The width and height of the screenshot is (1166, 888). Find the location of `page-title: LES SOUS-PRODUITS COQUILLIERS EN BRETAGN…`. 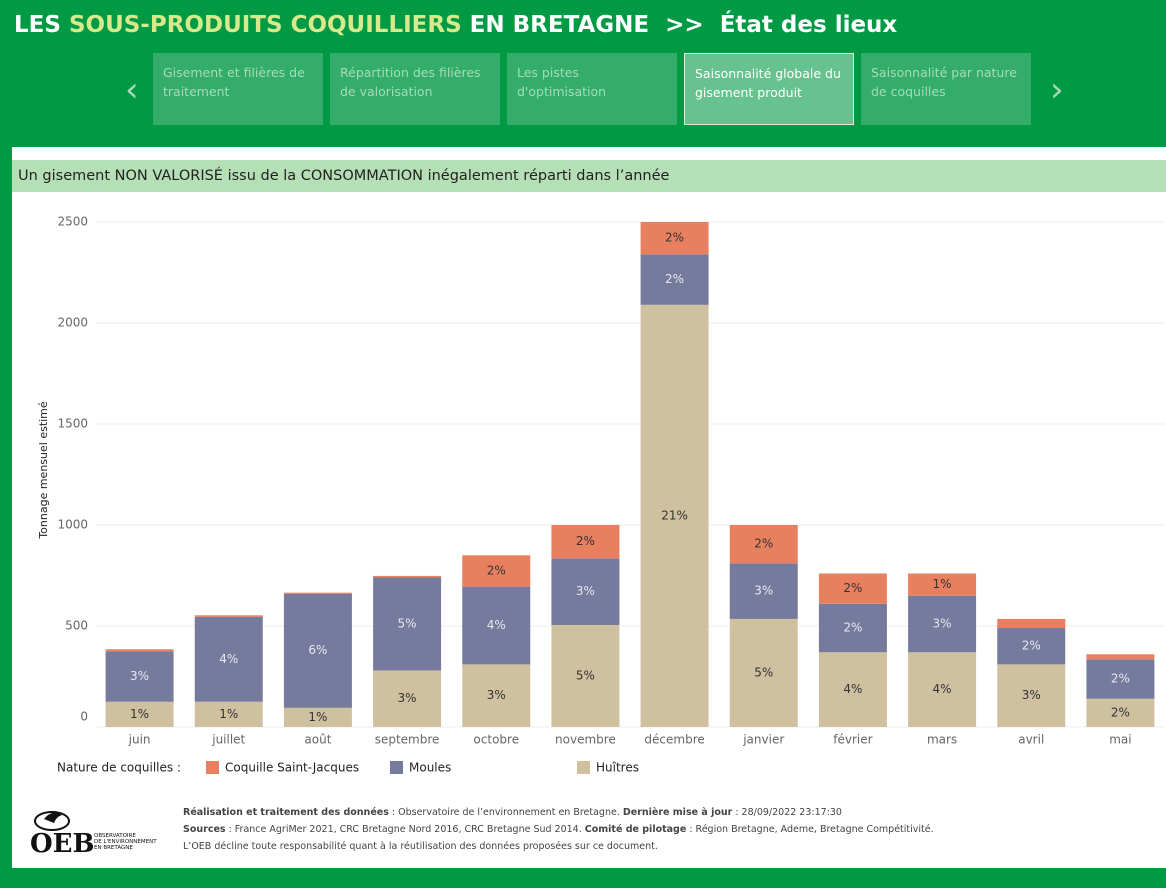

page-title: LES SOUS-PRODUITS COQUILLIERS EN BRETAGN… is located at coordinates (455, 25).